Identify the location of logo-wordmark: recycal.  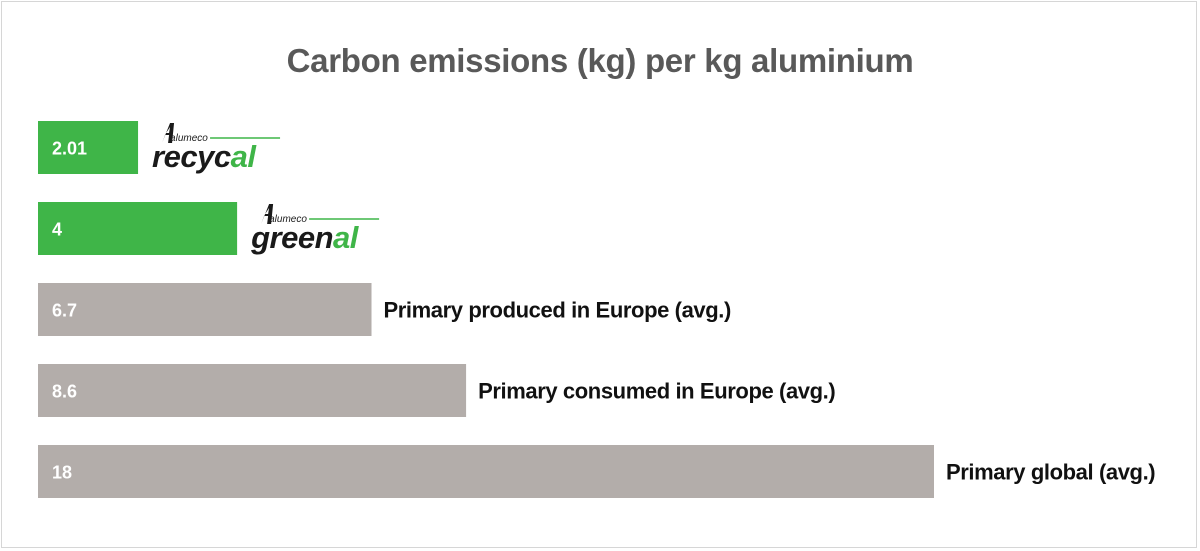
(204, 156).